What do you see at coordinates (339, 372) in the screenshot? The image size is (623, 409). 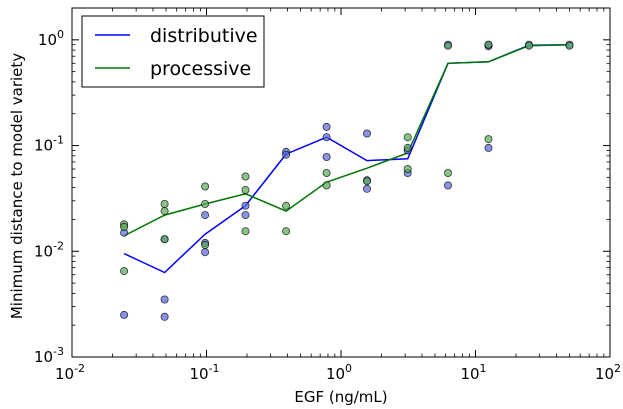 I see `x-tick-label: 10⁰` at bounding box center [339, 372].